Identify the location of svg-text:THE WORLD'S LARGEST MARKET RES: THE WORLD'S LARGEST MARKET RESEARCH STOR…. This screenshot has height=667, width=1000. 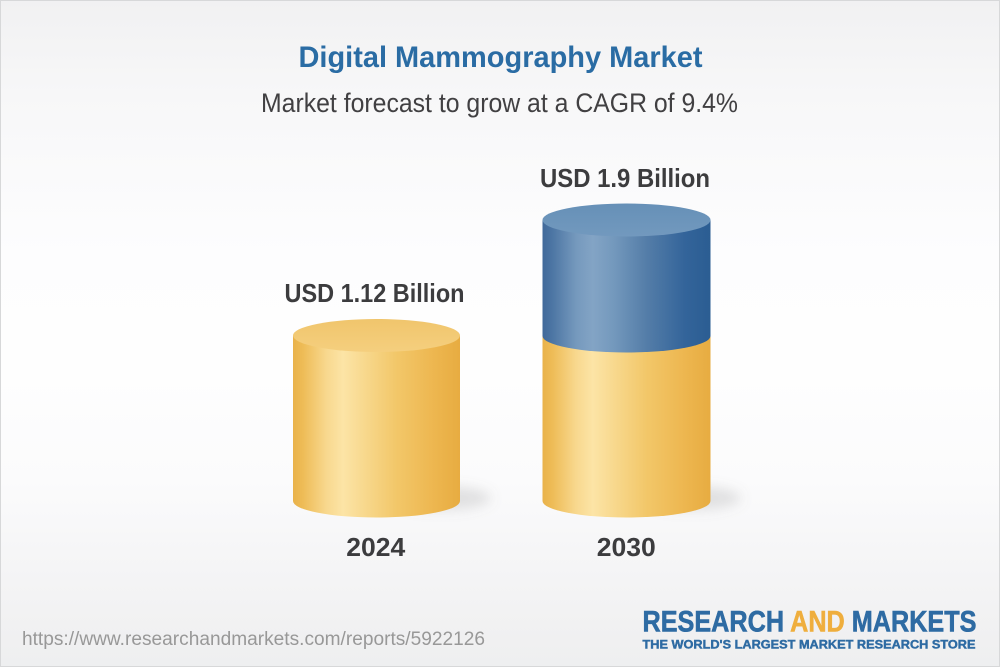
(809, 645).